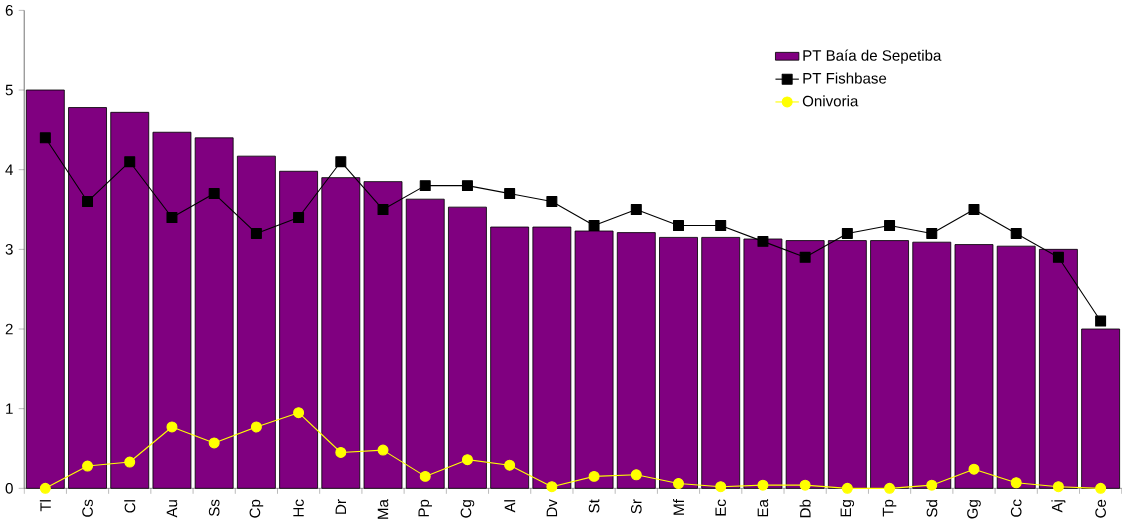 This screenshot has height=525, width=1122. Describe the element at coordinates (845, 78) in the screenshot. I see `legend-label: PT Fishbase` at that location.